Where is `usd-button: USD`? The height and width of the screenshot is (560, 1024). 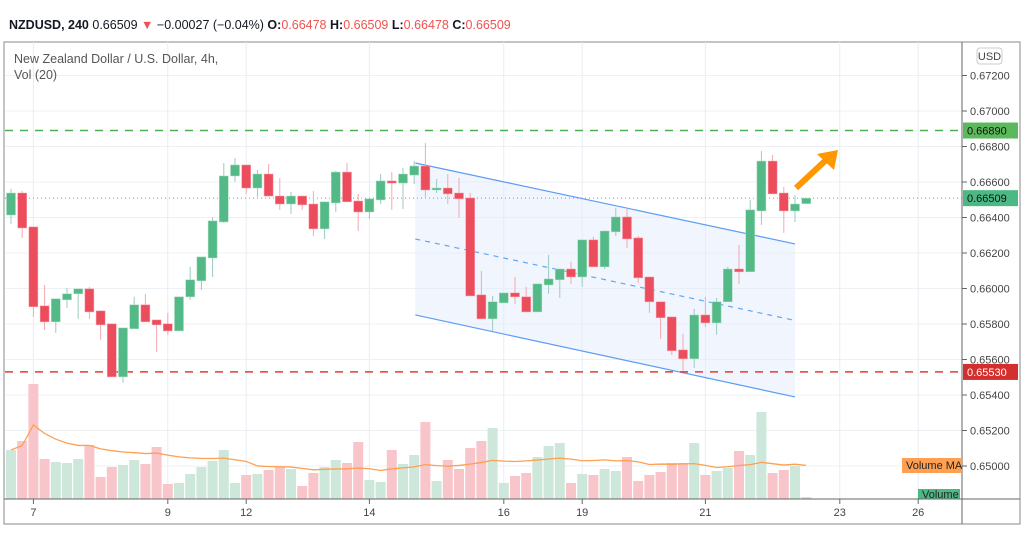
usd-button: USD is located at coordinates (989, 56).